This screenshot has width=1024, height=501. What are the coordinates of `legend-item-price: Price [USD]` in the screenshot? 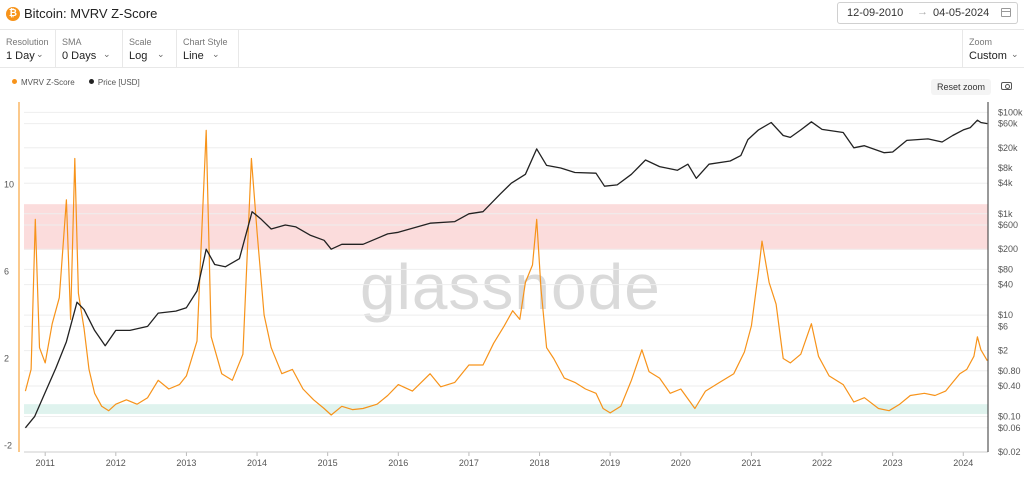 It's located at (114, 82).